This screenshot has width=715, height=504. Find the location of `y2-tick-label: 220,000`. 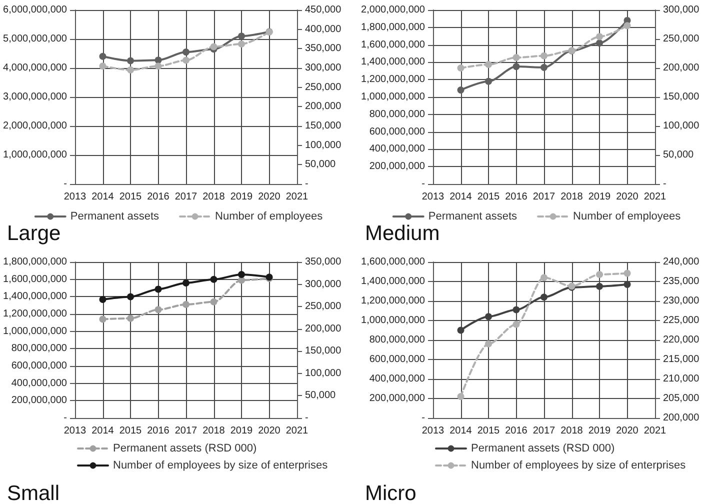

y2-tick-label: 220,000 is located at coordinates (681, 340).